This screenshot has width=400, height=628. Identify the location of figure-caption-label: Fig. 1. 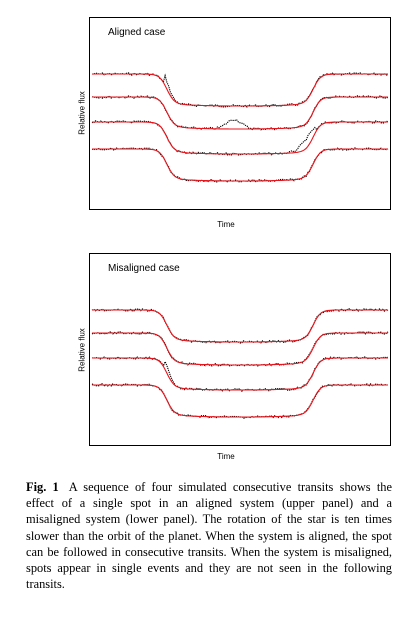
(42, 487).